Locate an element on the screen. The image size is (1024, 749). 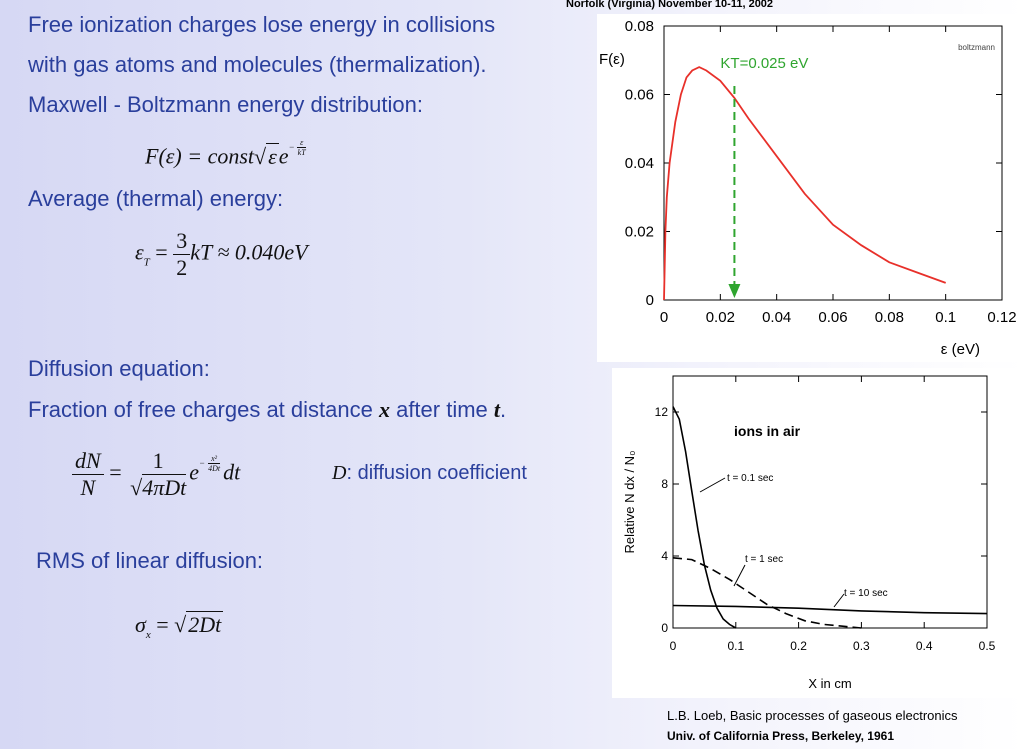
x-tick-label: 0.2 is located at coordinates (798, 646).